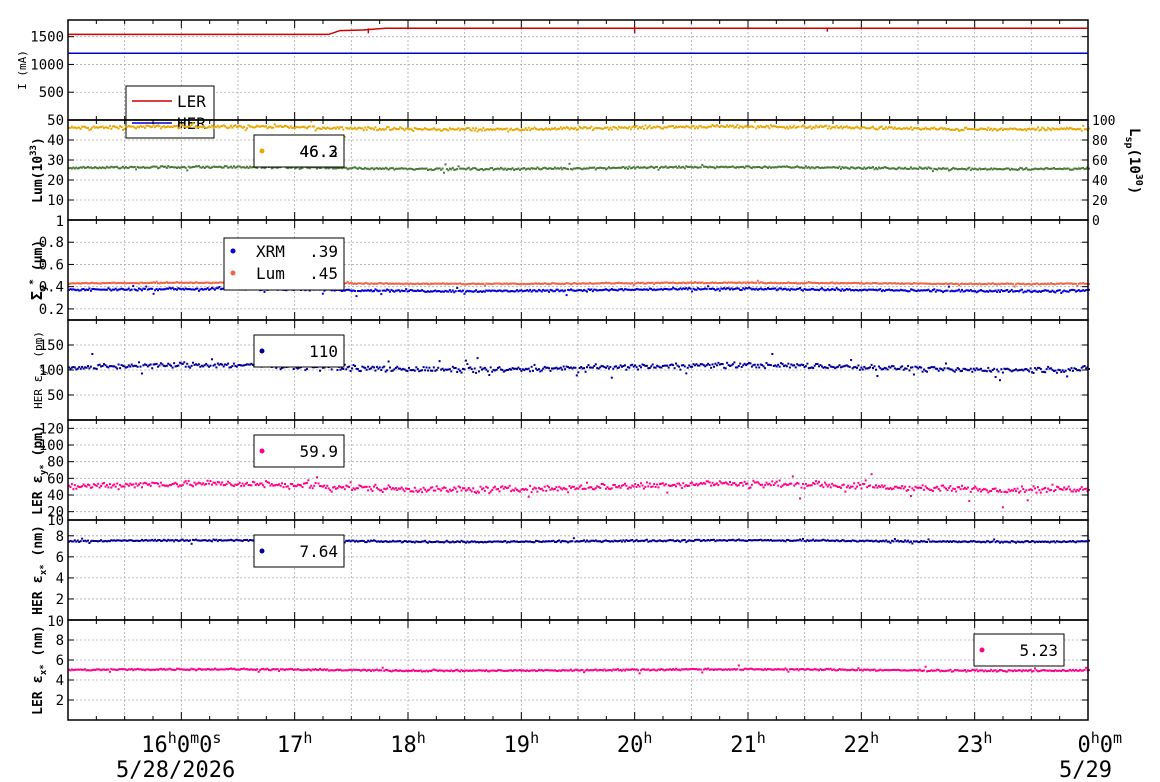  Describe the element at coordinates (40, 370) in the screenshot. I see `y-axis-label: HER εy* (pm)` at that location.